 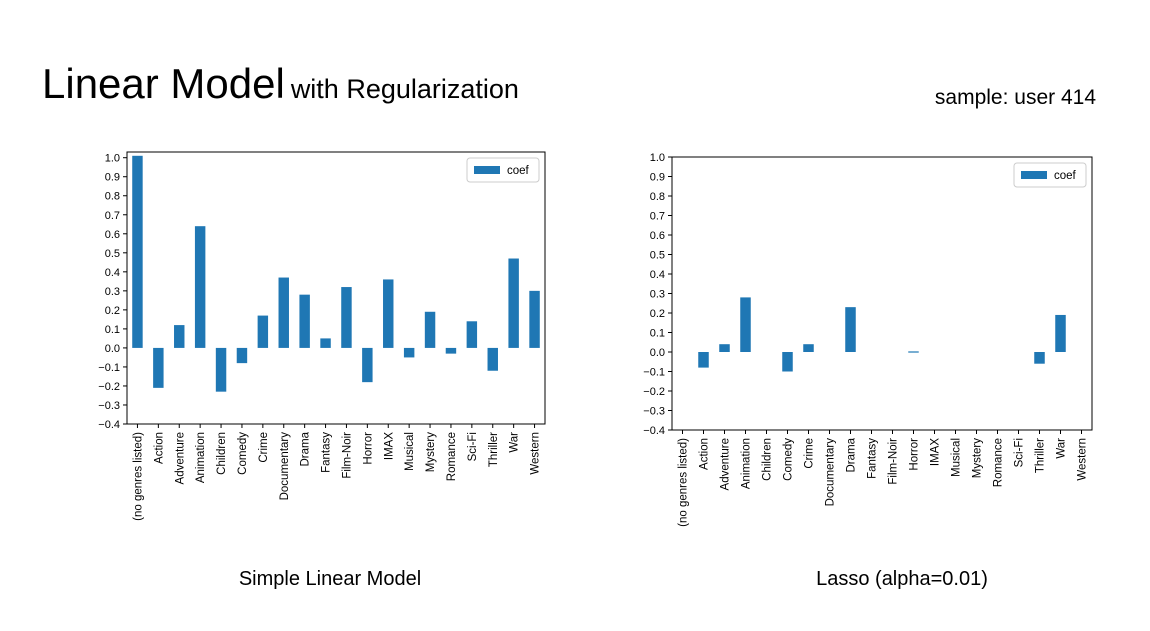 I want to click on chart-caption-lasso: Lasso (alpha=0.01), so click(x=902, y=579).